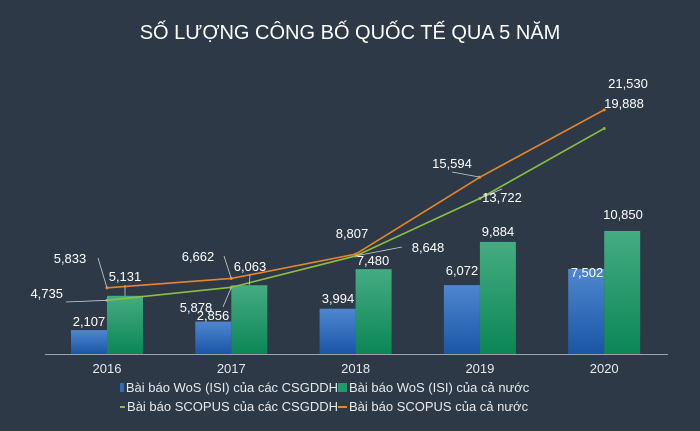 The image size is (700, 431). Describe the element at coordinates (623, 214) in the screenshot. I see `data-label: 10,850` at that location.